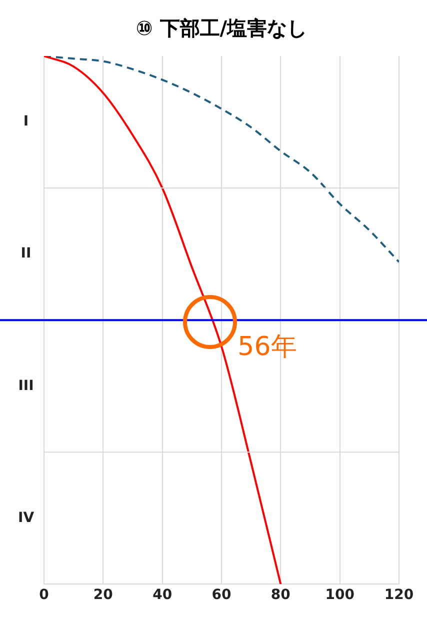  What do you see at coordinates (280, 595) in the screenshot?
I see `x-tick-label: 80` at bounding box center [280, 595].